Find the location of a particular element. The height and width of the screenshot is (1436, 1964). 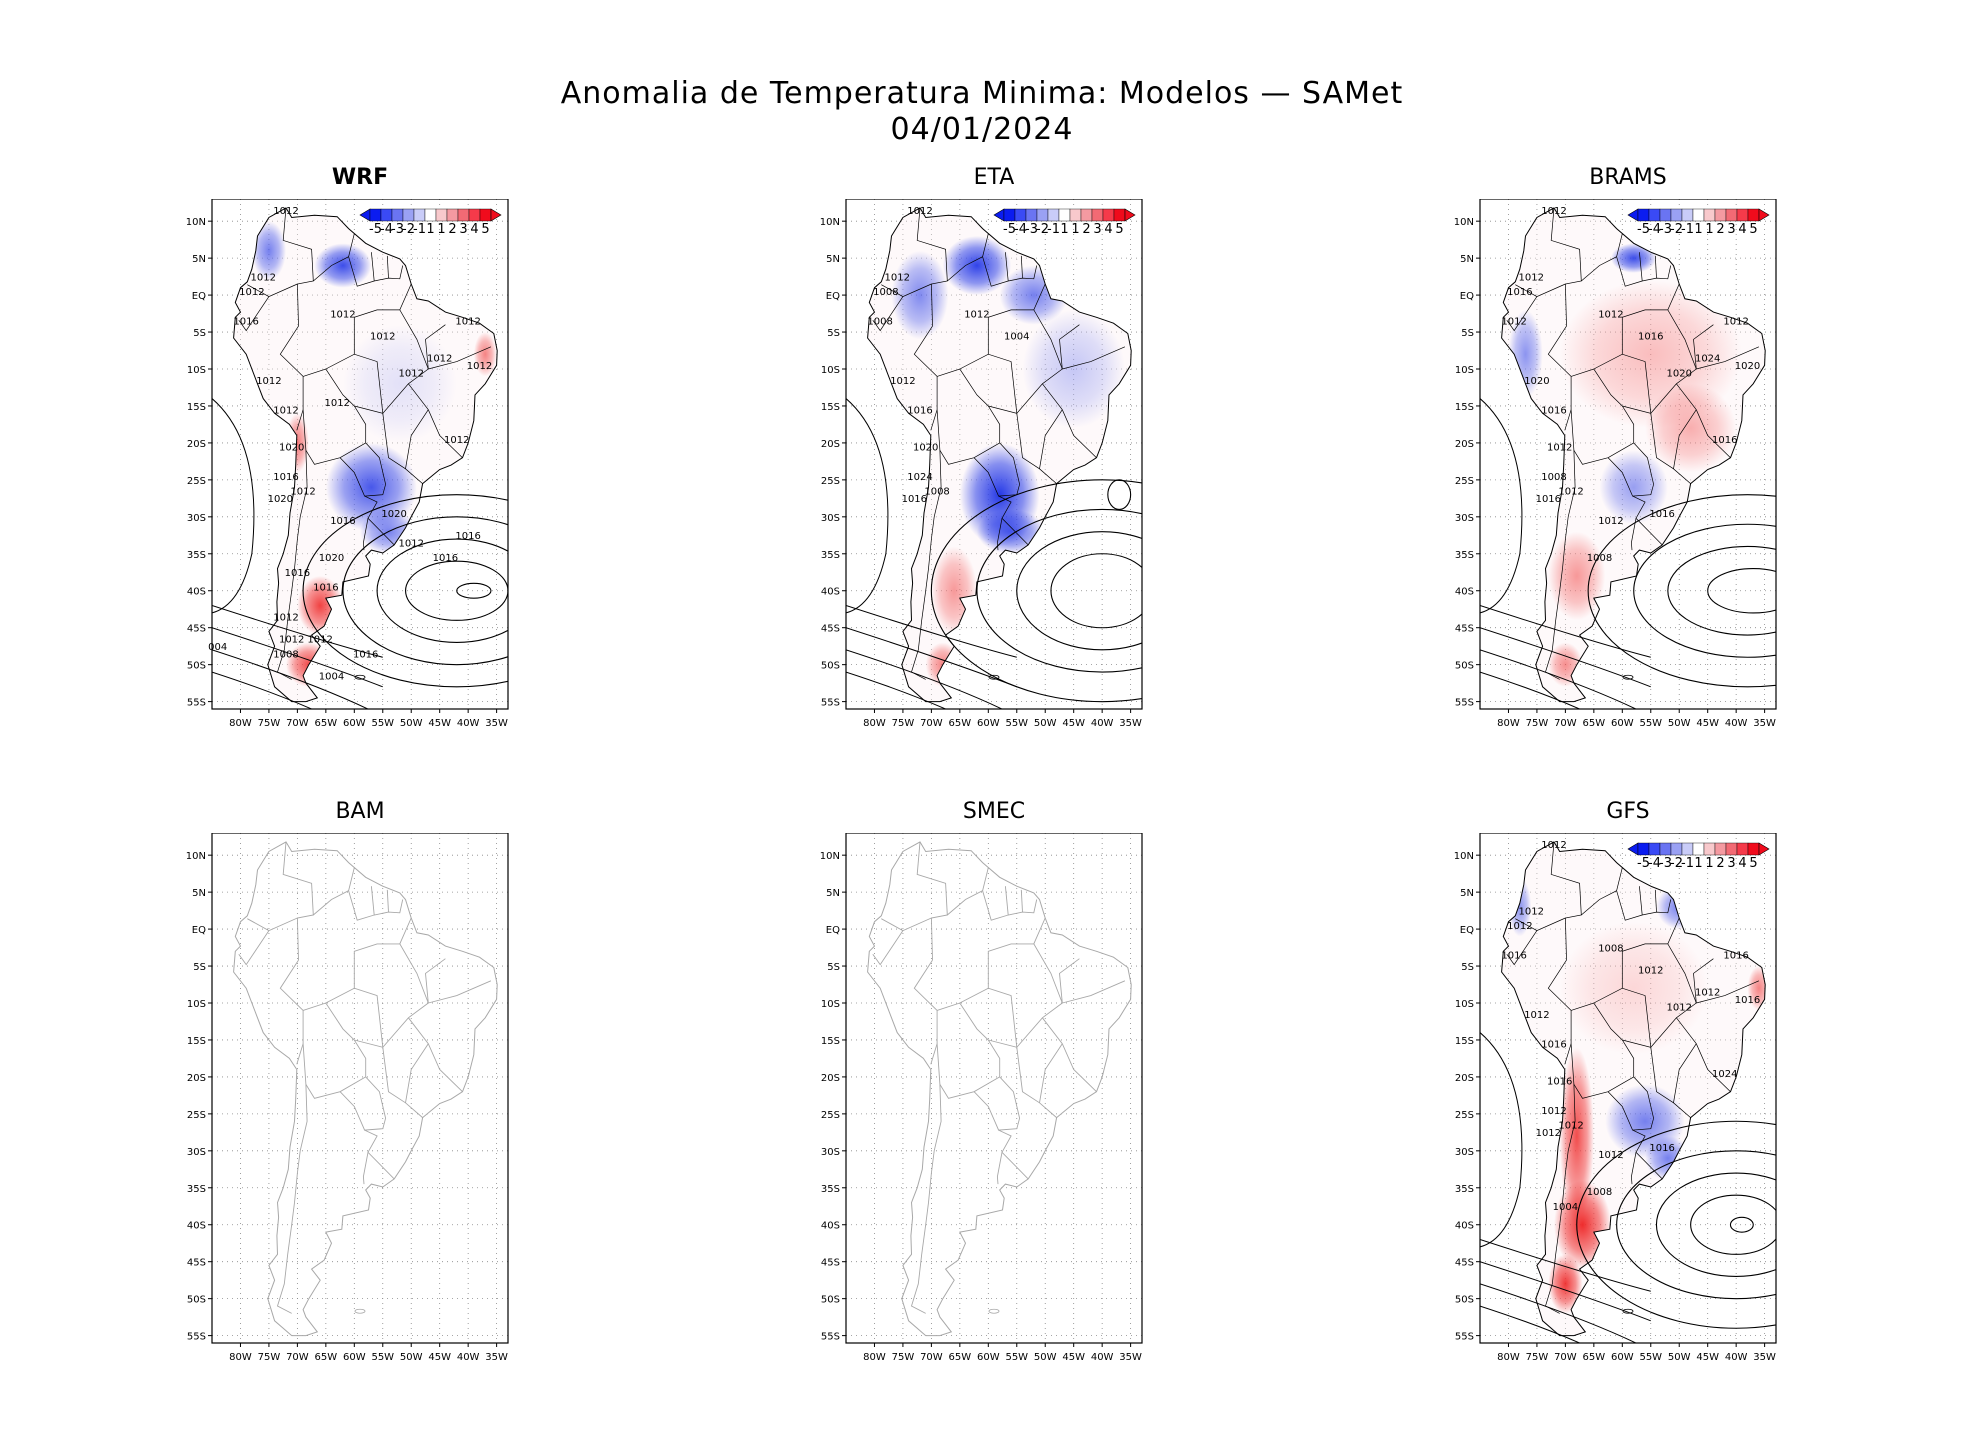

lat-tick-label: 20S is located at coordinates (196, 444).